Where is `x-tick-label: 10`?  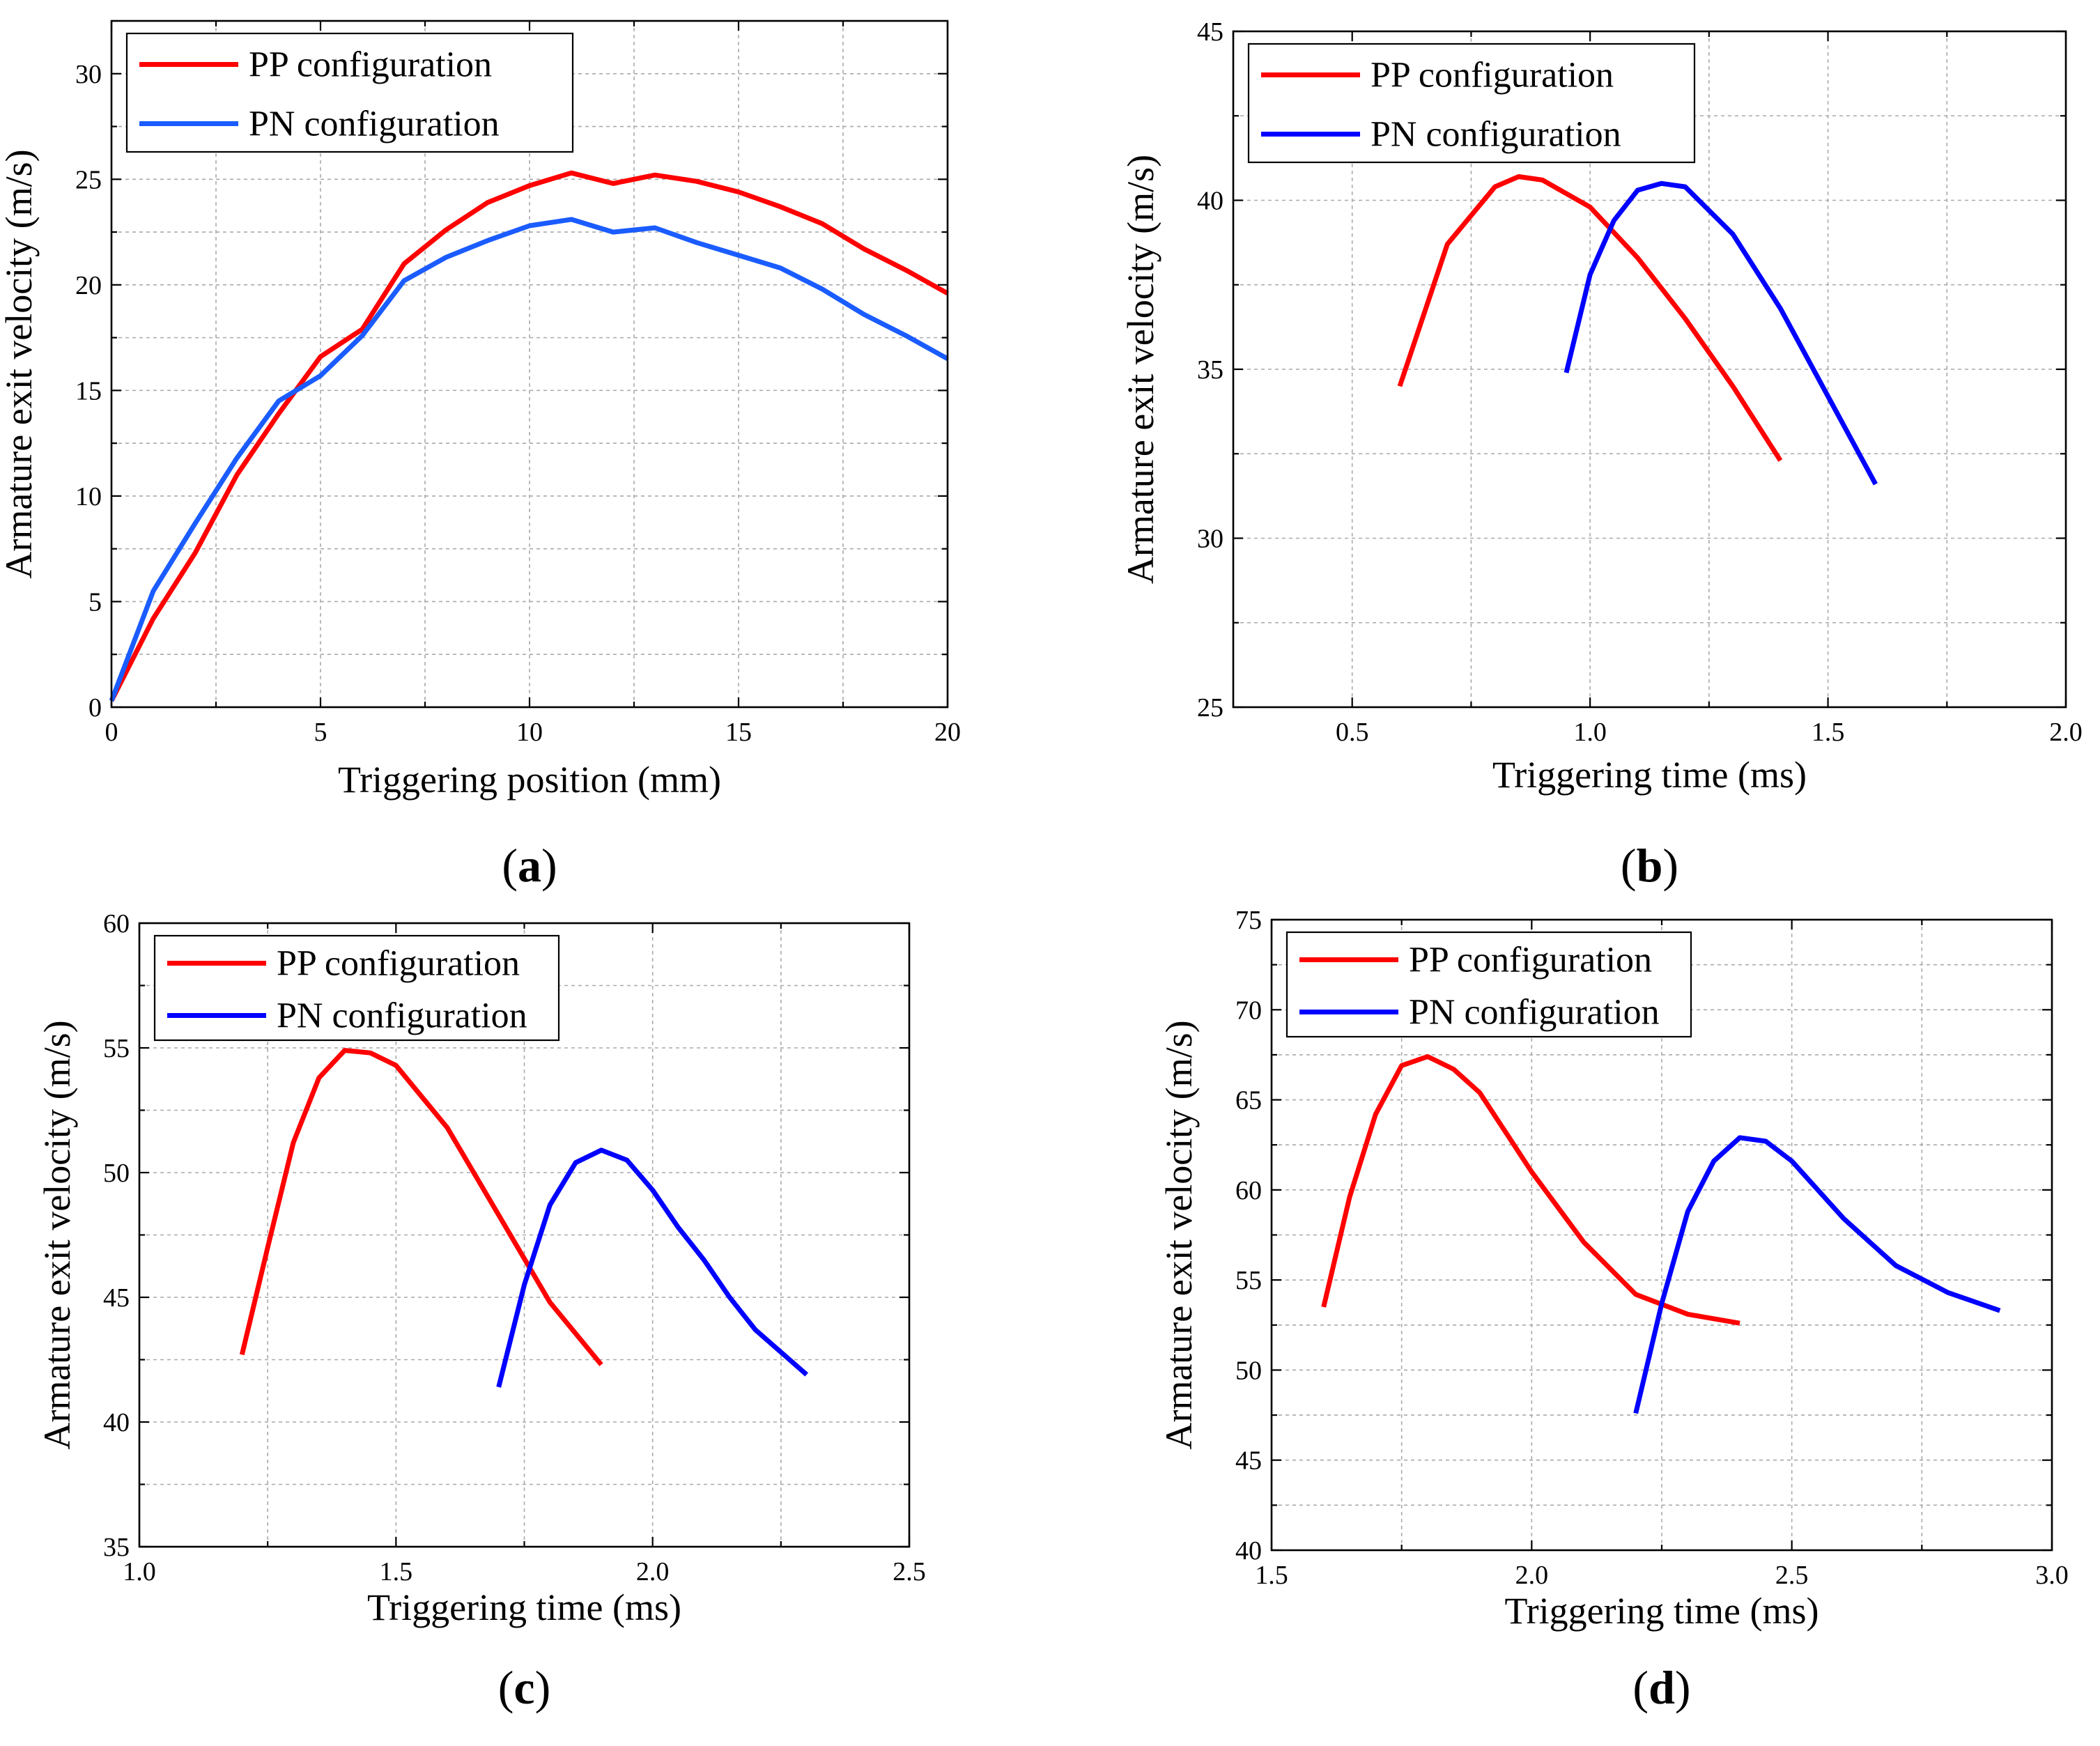
x-tick-label: 10 is located at coordinates (529, 732).